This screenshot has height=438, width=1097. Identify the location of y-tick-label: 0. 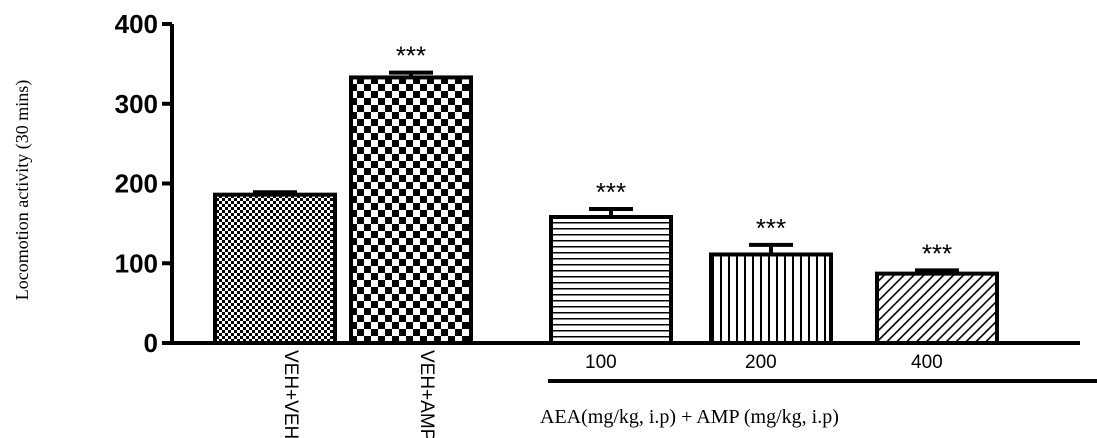
(151, 343).